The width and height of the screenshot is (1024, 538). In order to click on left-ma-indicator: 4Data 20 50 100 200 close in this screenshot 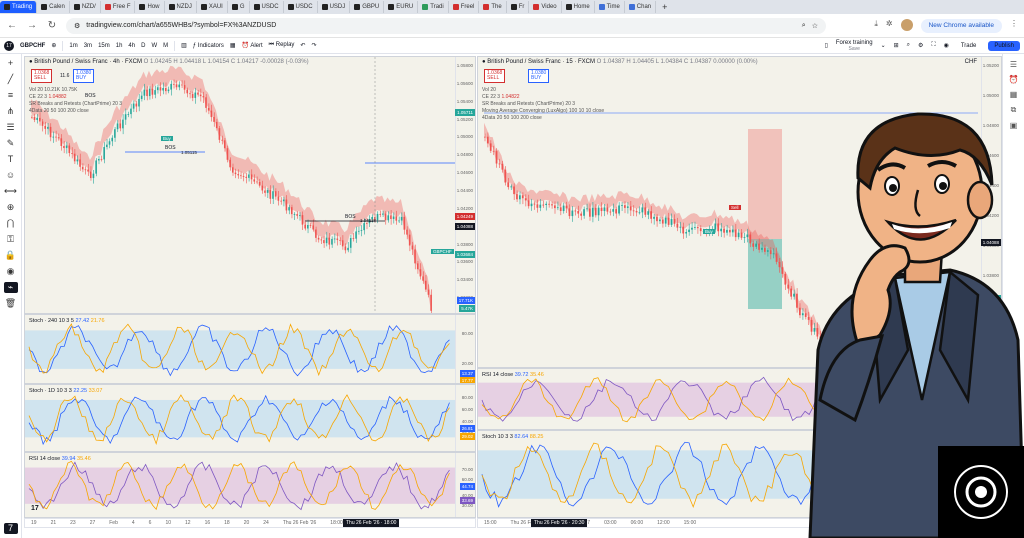, I will do `click(59, 111)`.